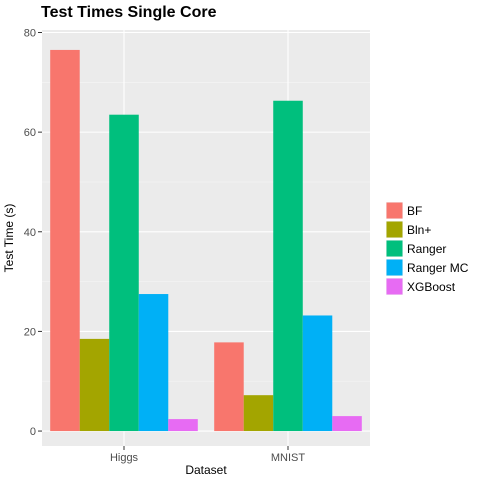 The image size is (480, 480). What do you see at coordinates (431, 287) in the screenshot?
I see `legend-label: XGBoost` at bounding box center [431, 287].